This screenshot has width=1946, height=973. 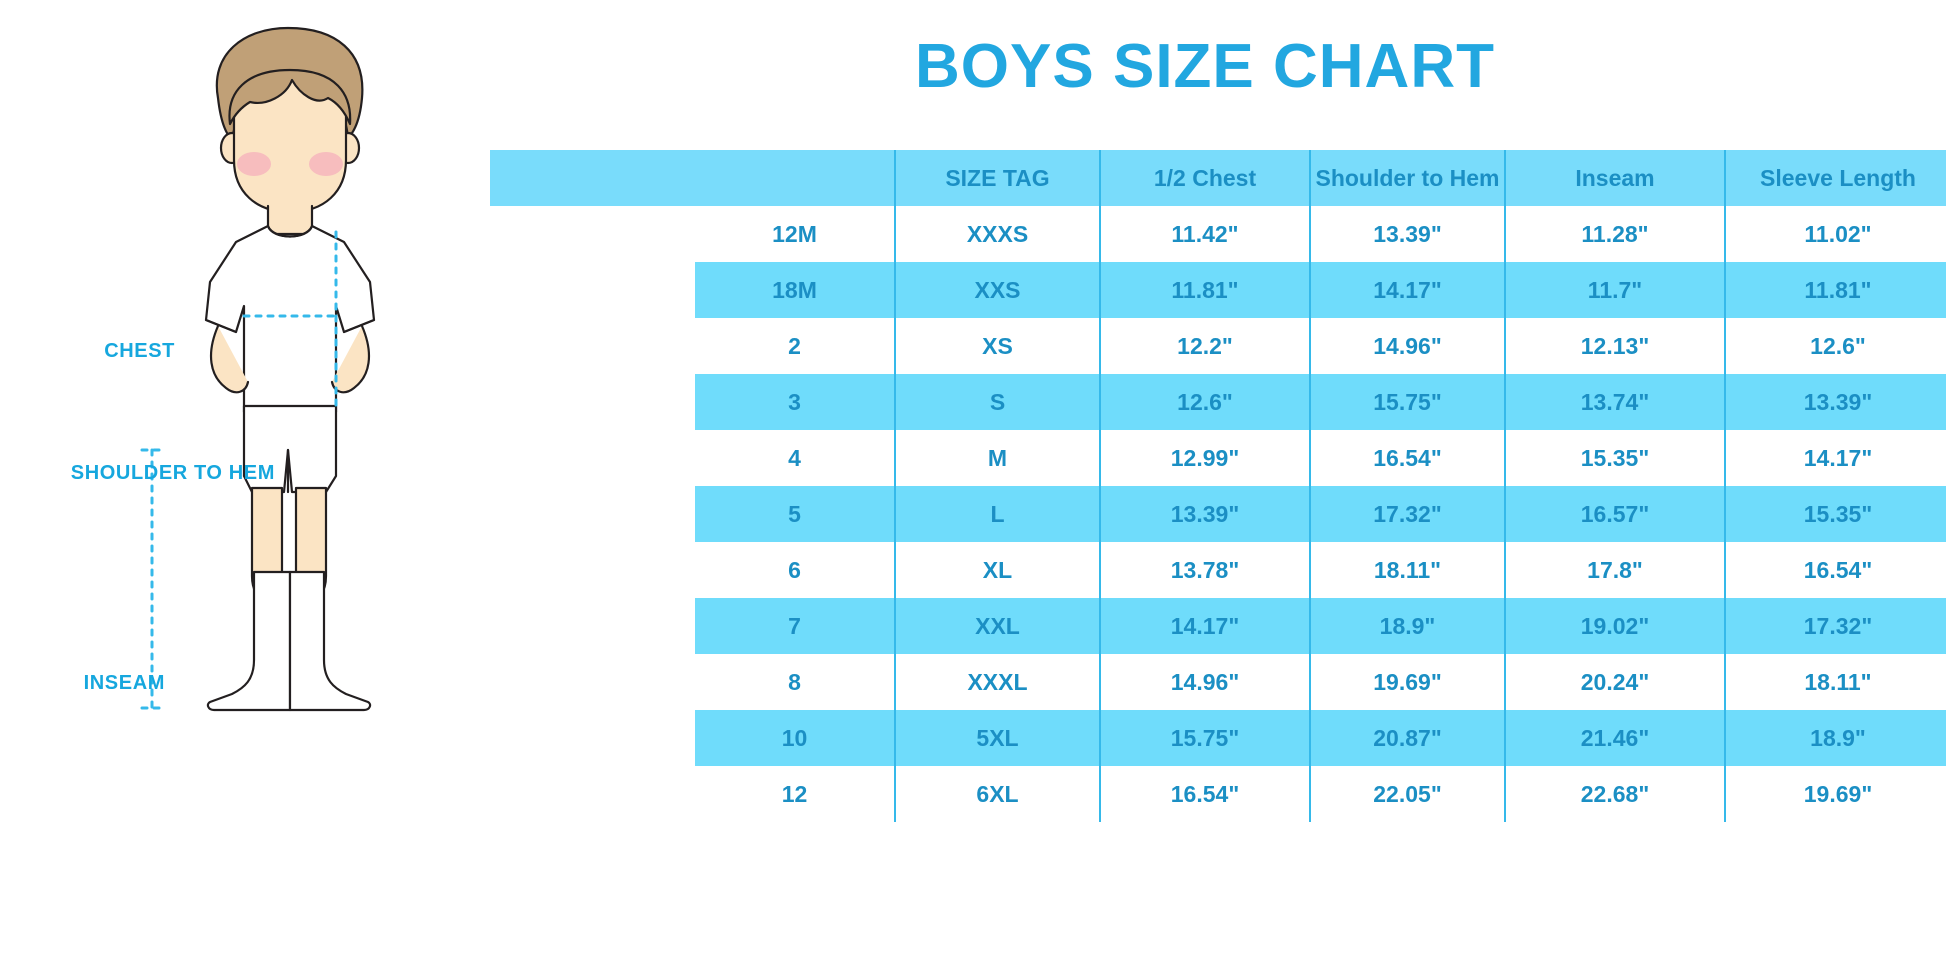 What do you see at coordinates (1614, 794) in the screenshot?
I see `cell-inseam: 22.68"` at bounding box center [1614, 794].